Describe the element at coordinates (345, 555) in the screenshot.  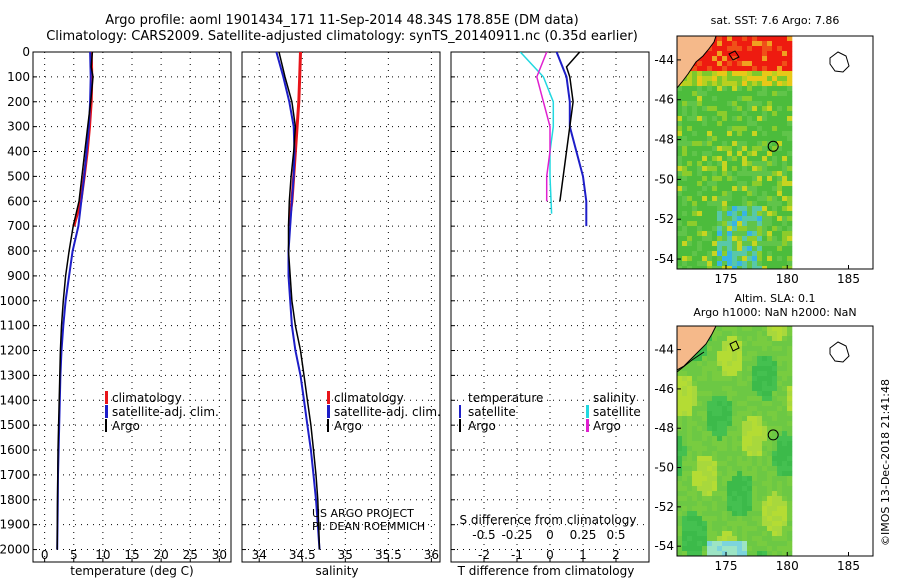
I see `salinity-tick-labels: 34 34.5 35 35.5 36` at that location.